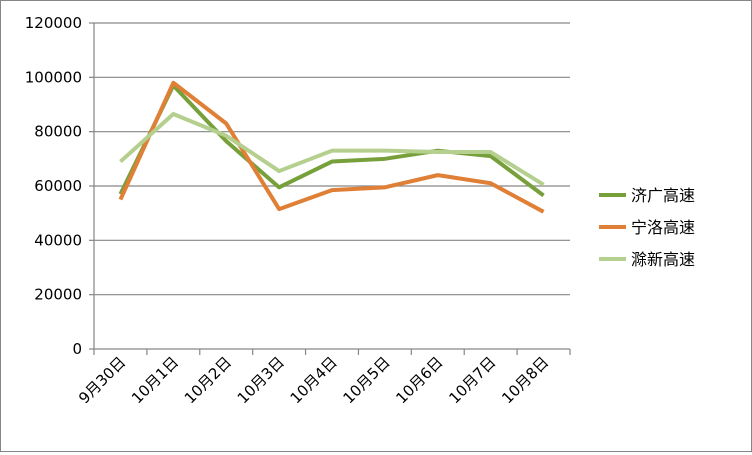 The image size is (752, 455). I want to click on x-tick-label: 10月4日, so click(314, 380).